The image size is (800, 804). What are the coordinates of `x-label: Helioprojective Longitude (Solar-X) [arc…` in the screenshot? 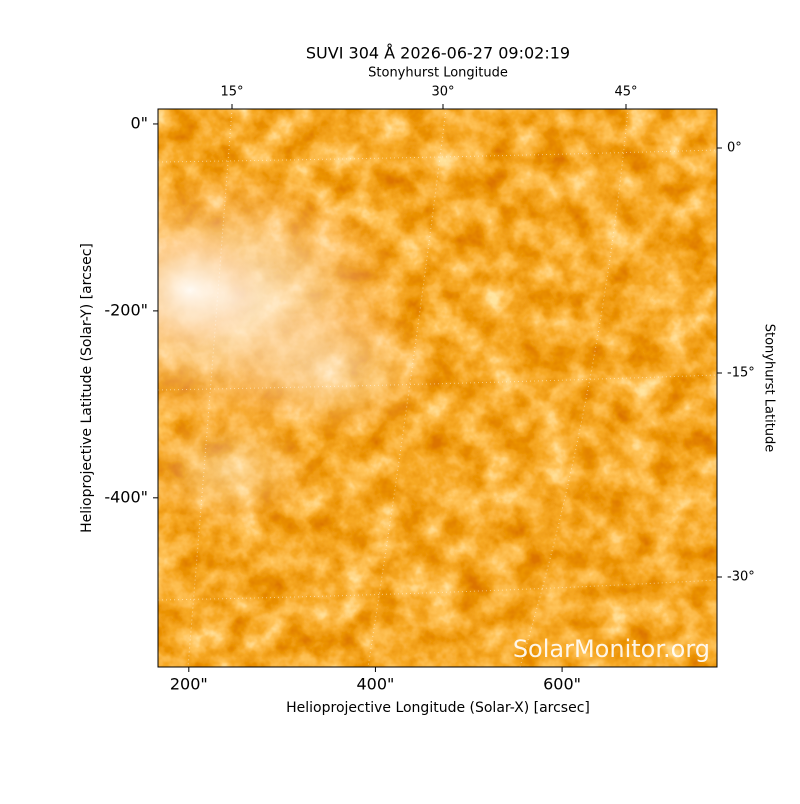 It's located at (438, 708).